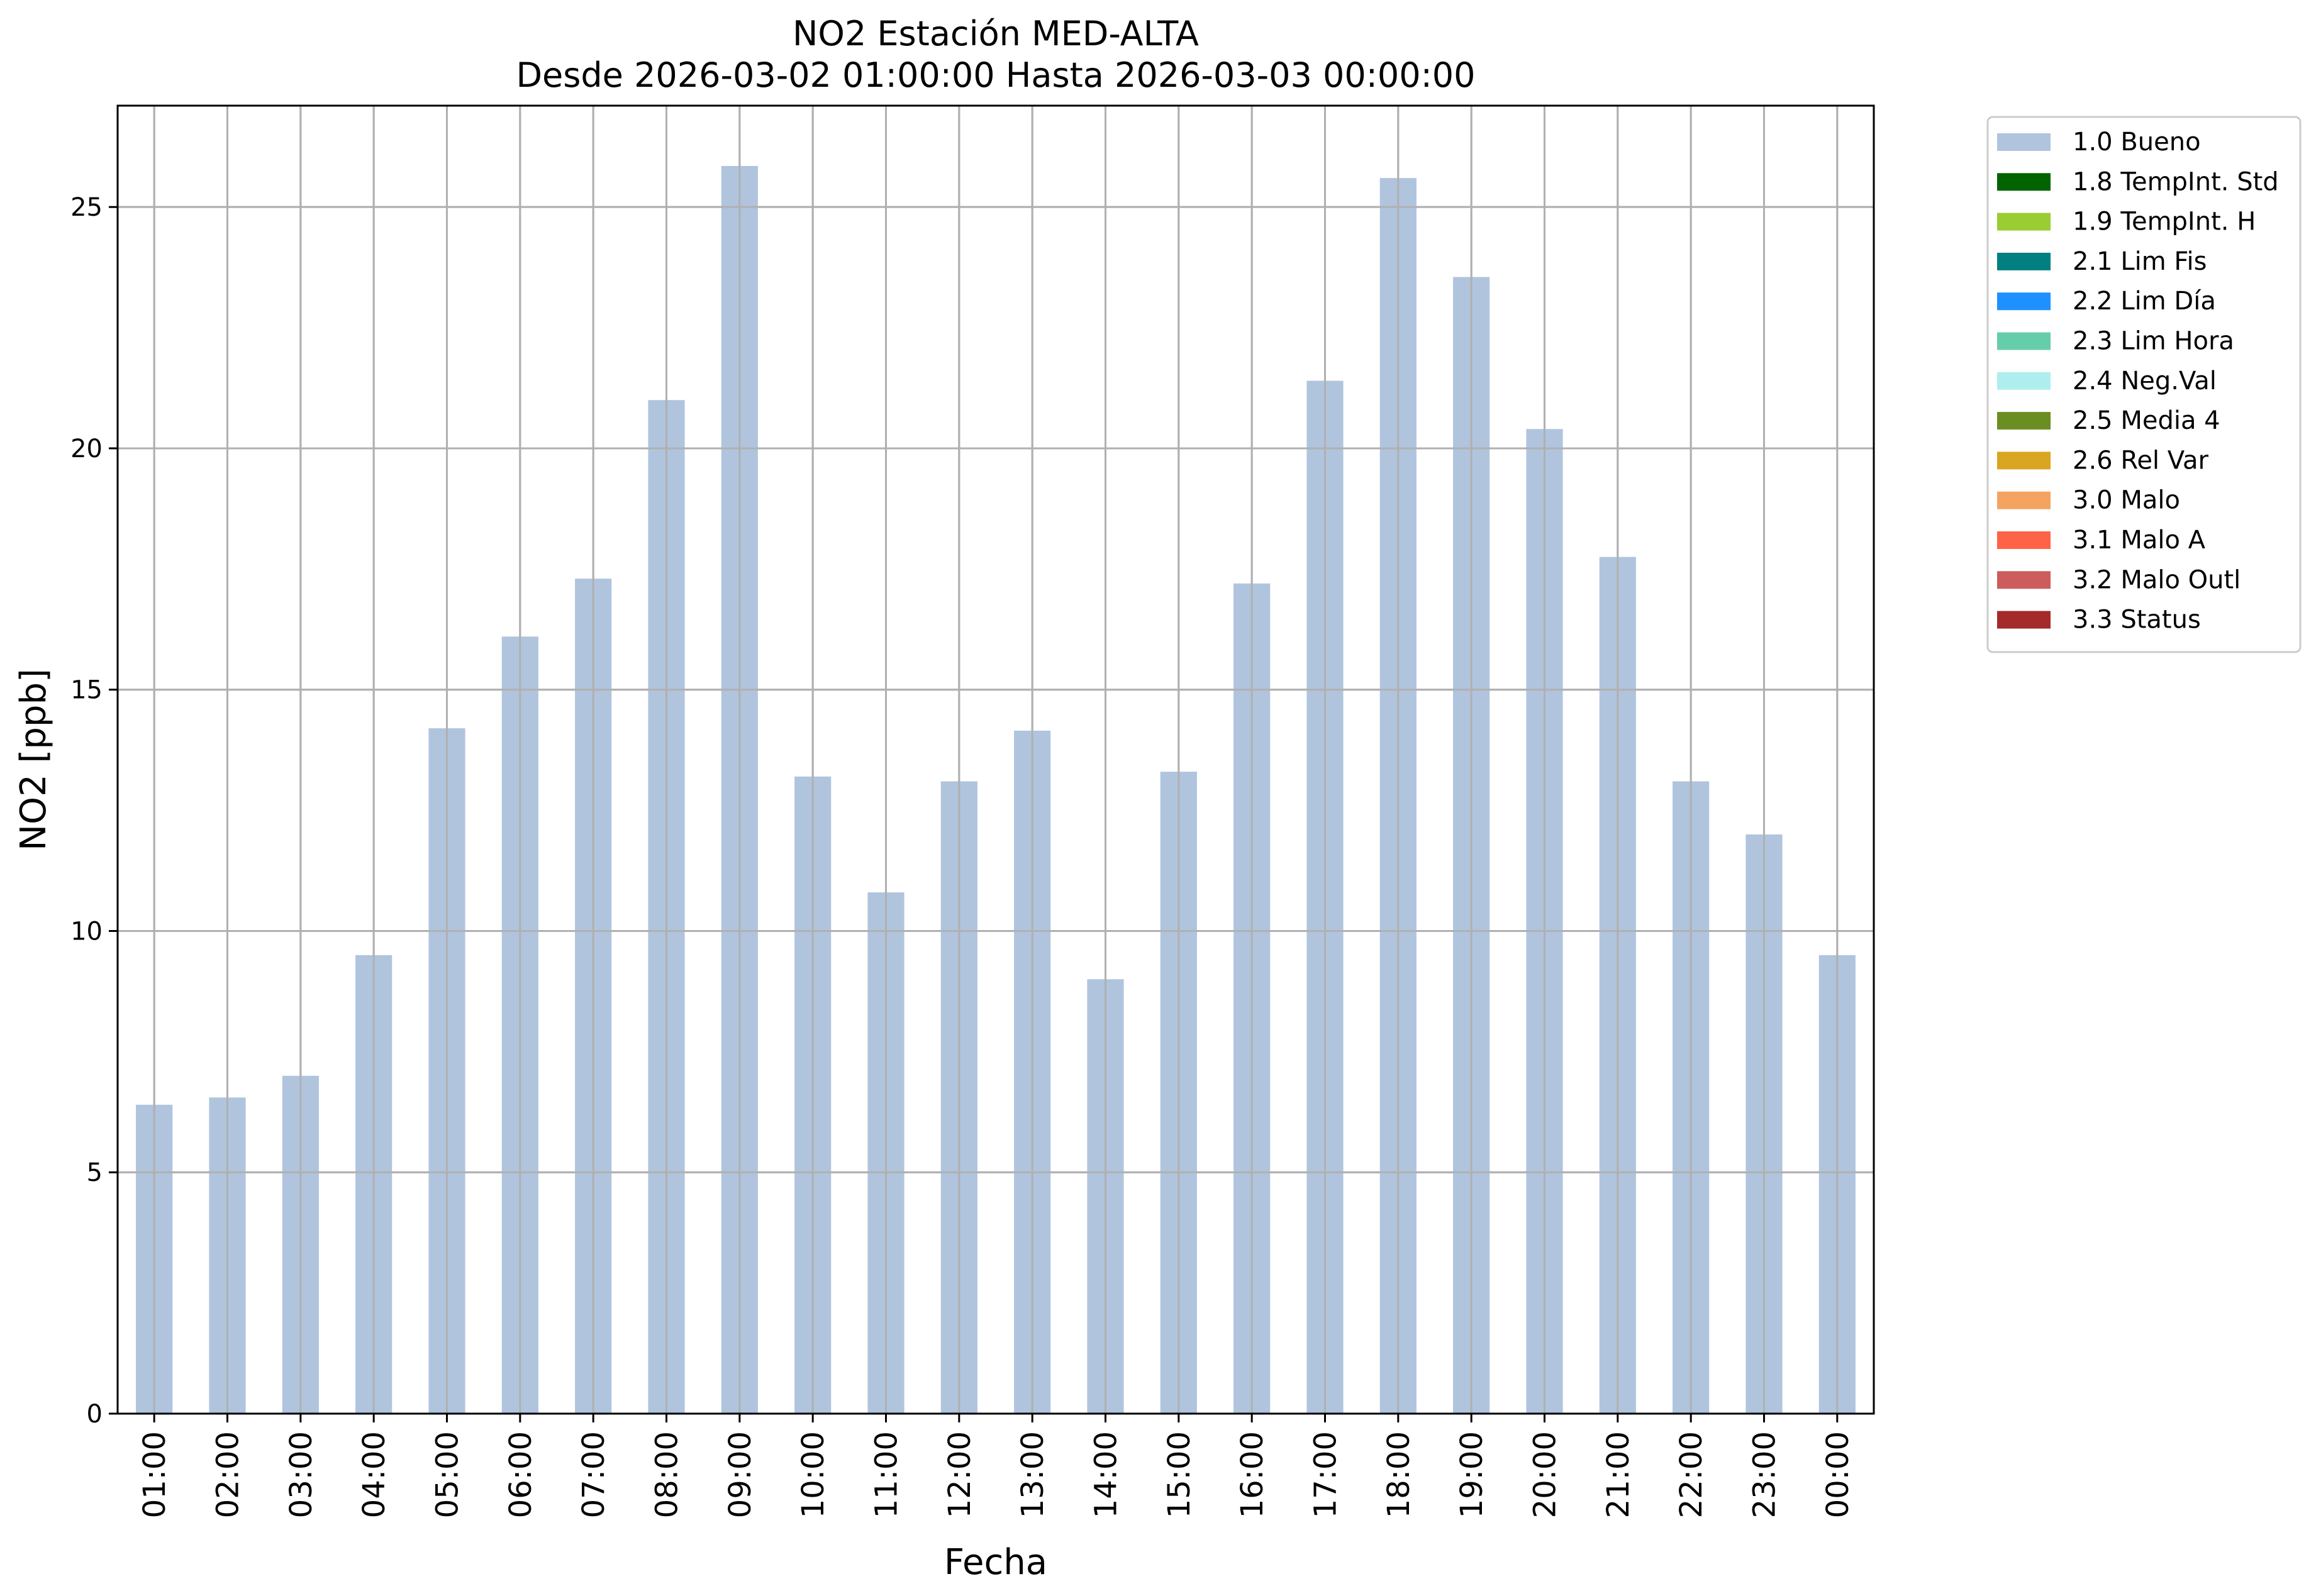 Image resolution: width=2316 pixels, height=1596 pixels. Describe the element at coordinates (996, 33) in the screenshot. I see `chart-title: NO2 Estación MED-ALTA` at that location.